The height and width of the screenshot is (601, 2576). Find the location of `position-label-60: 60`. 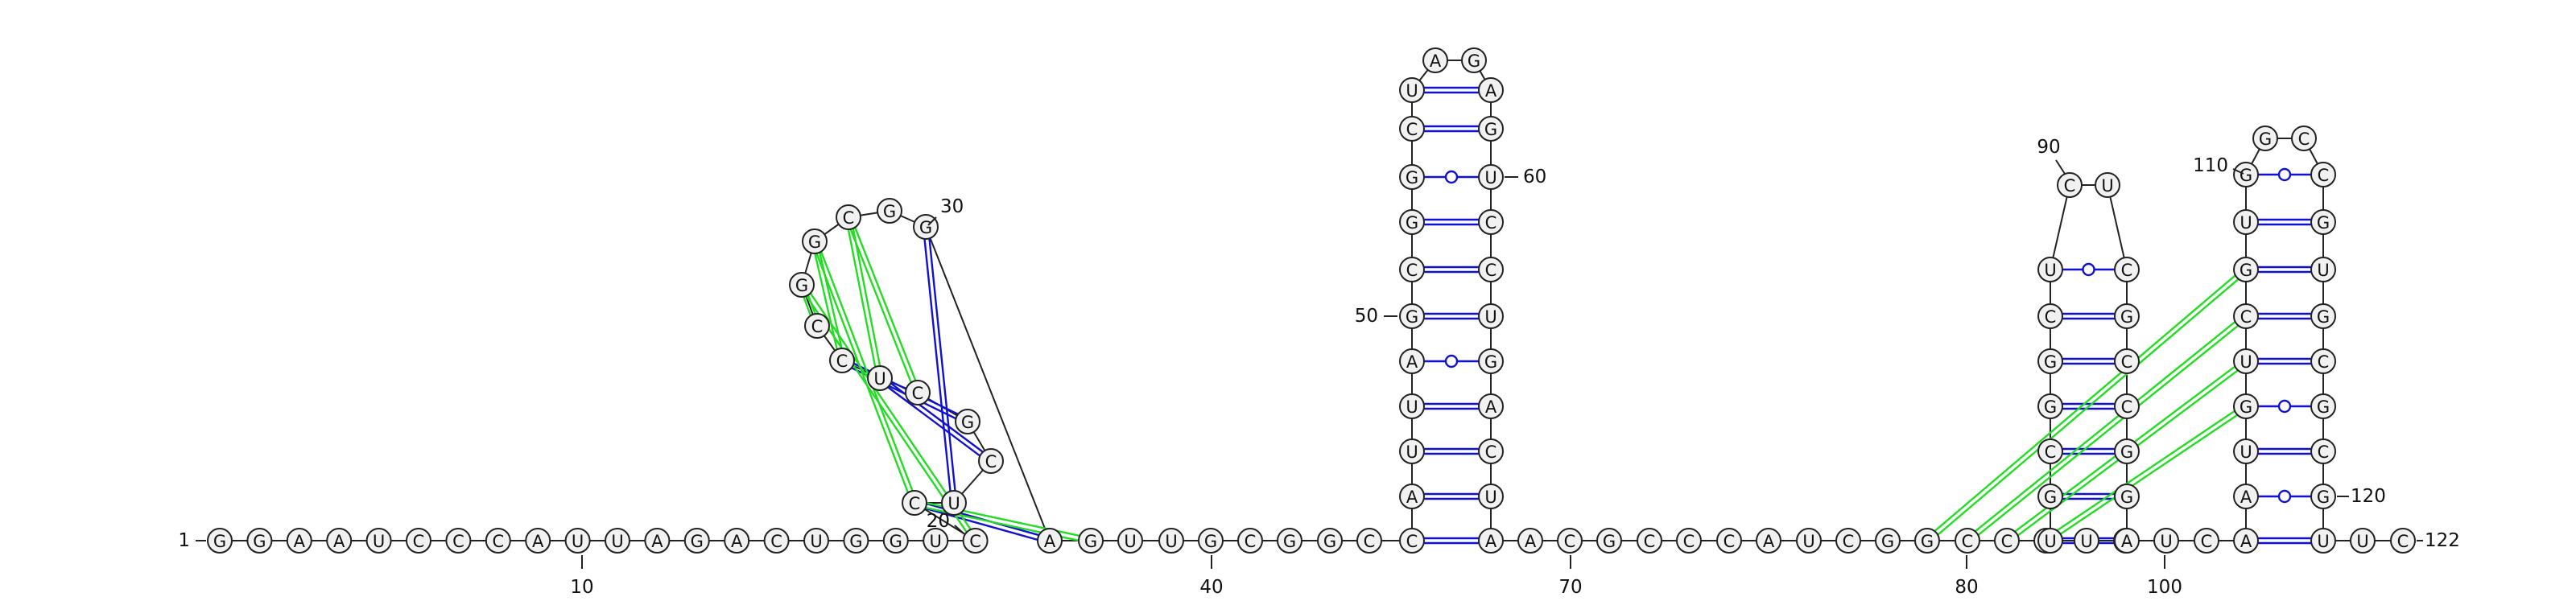

position-label-60: 60 is located at coordinates (1525, 177).